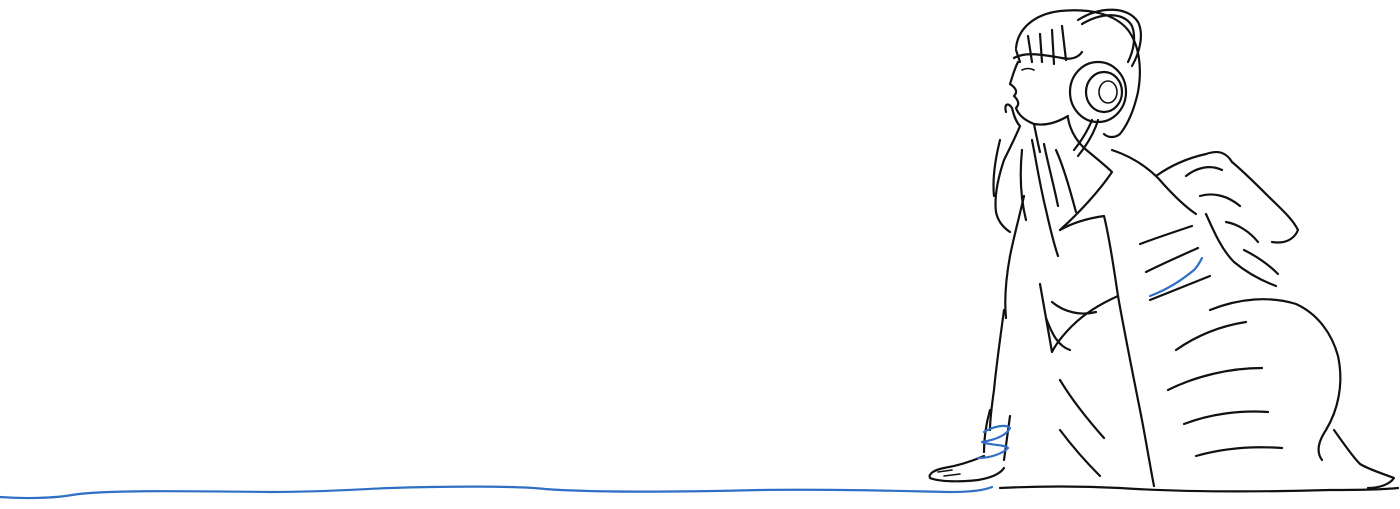 Image resolution: width=1400 pixels, height=509 pixels. What do you see at coordinates (967, 468) in the screenshot?
I see `hand-on-floor` at bounding box center [967, 468].